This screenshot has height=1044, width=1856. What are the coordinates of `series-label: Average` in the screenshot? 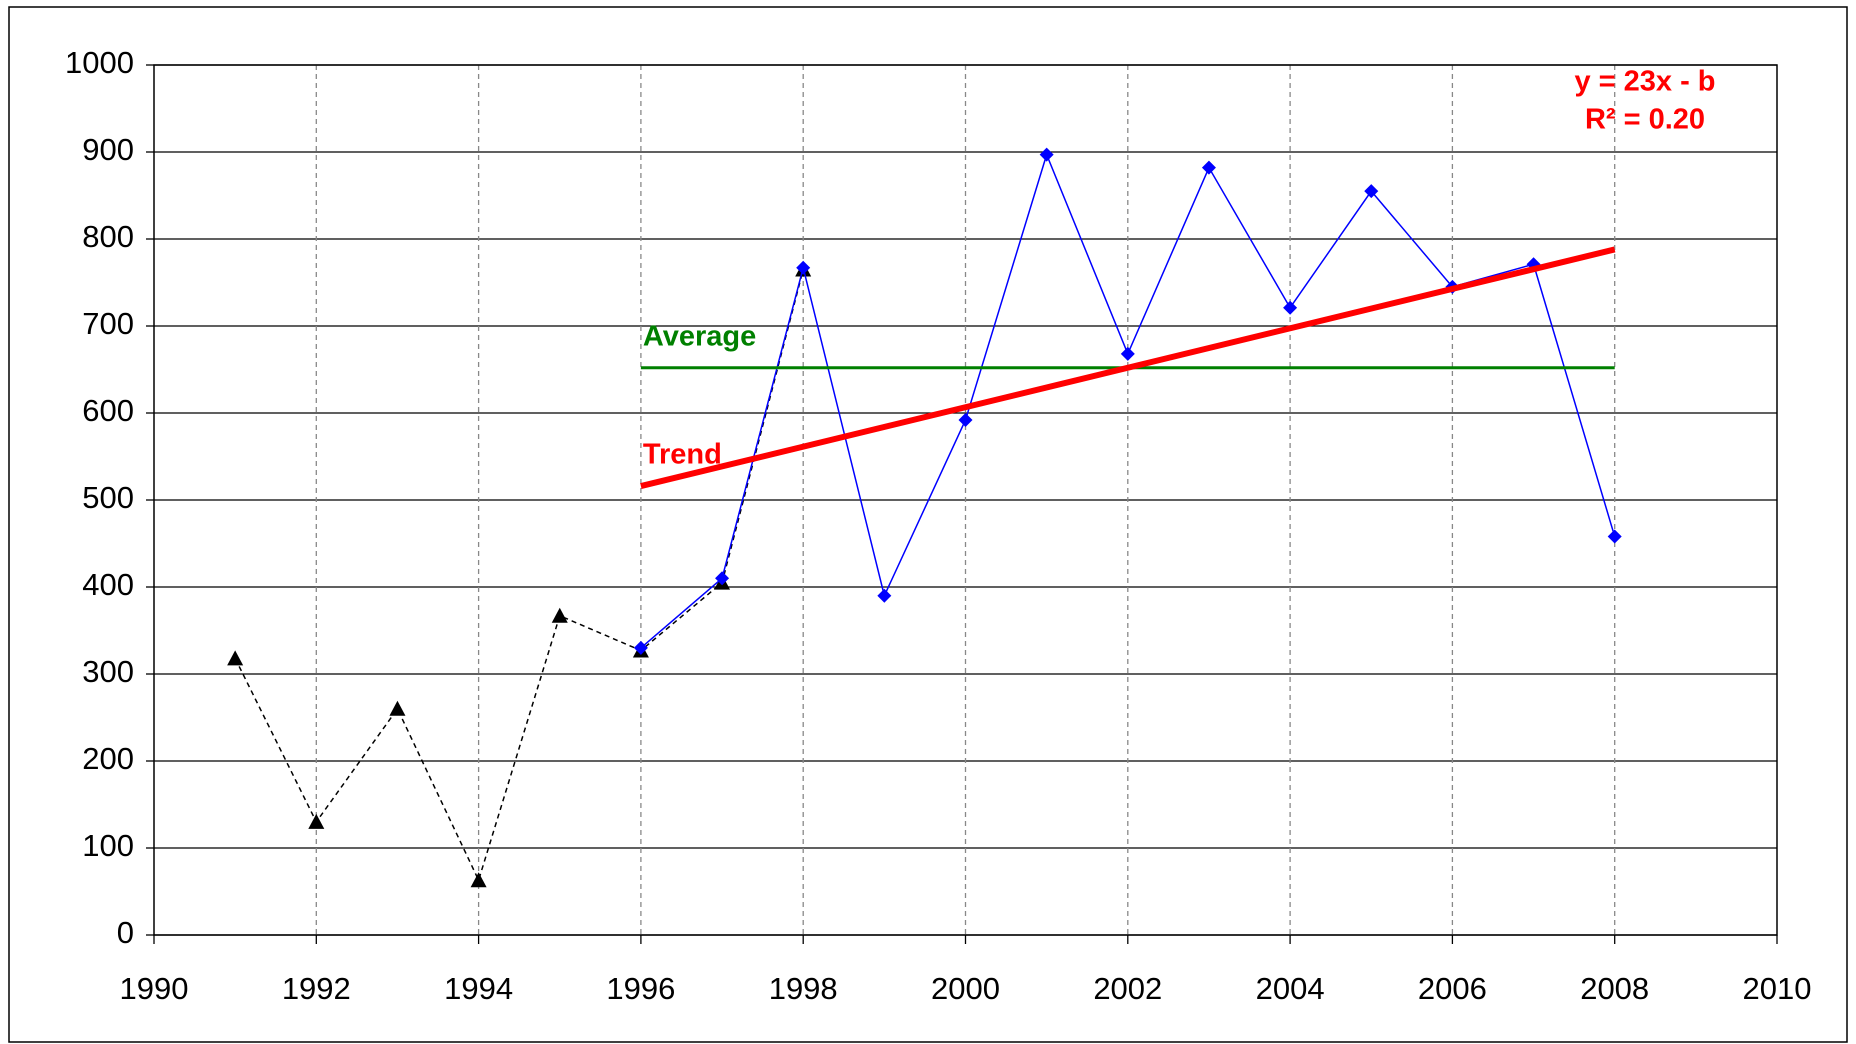 It's located at (699, 336).